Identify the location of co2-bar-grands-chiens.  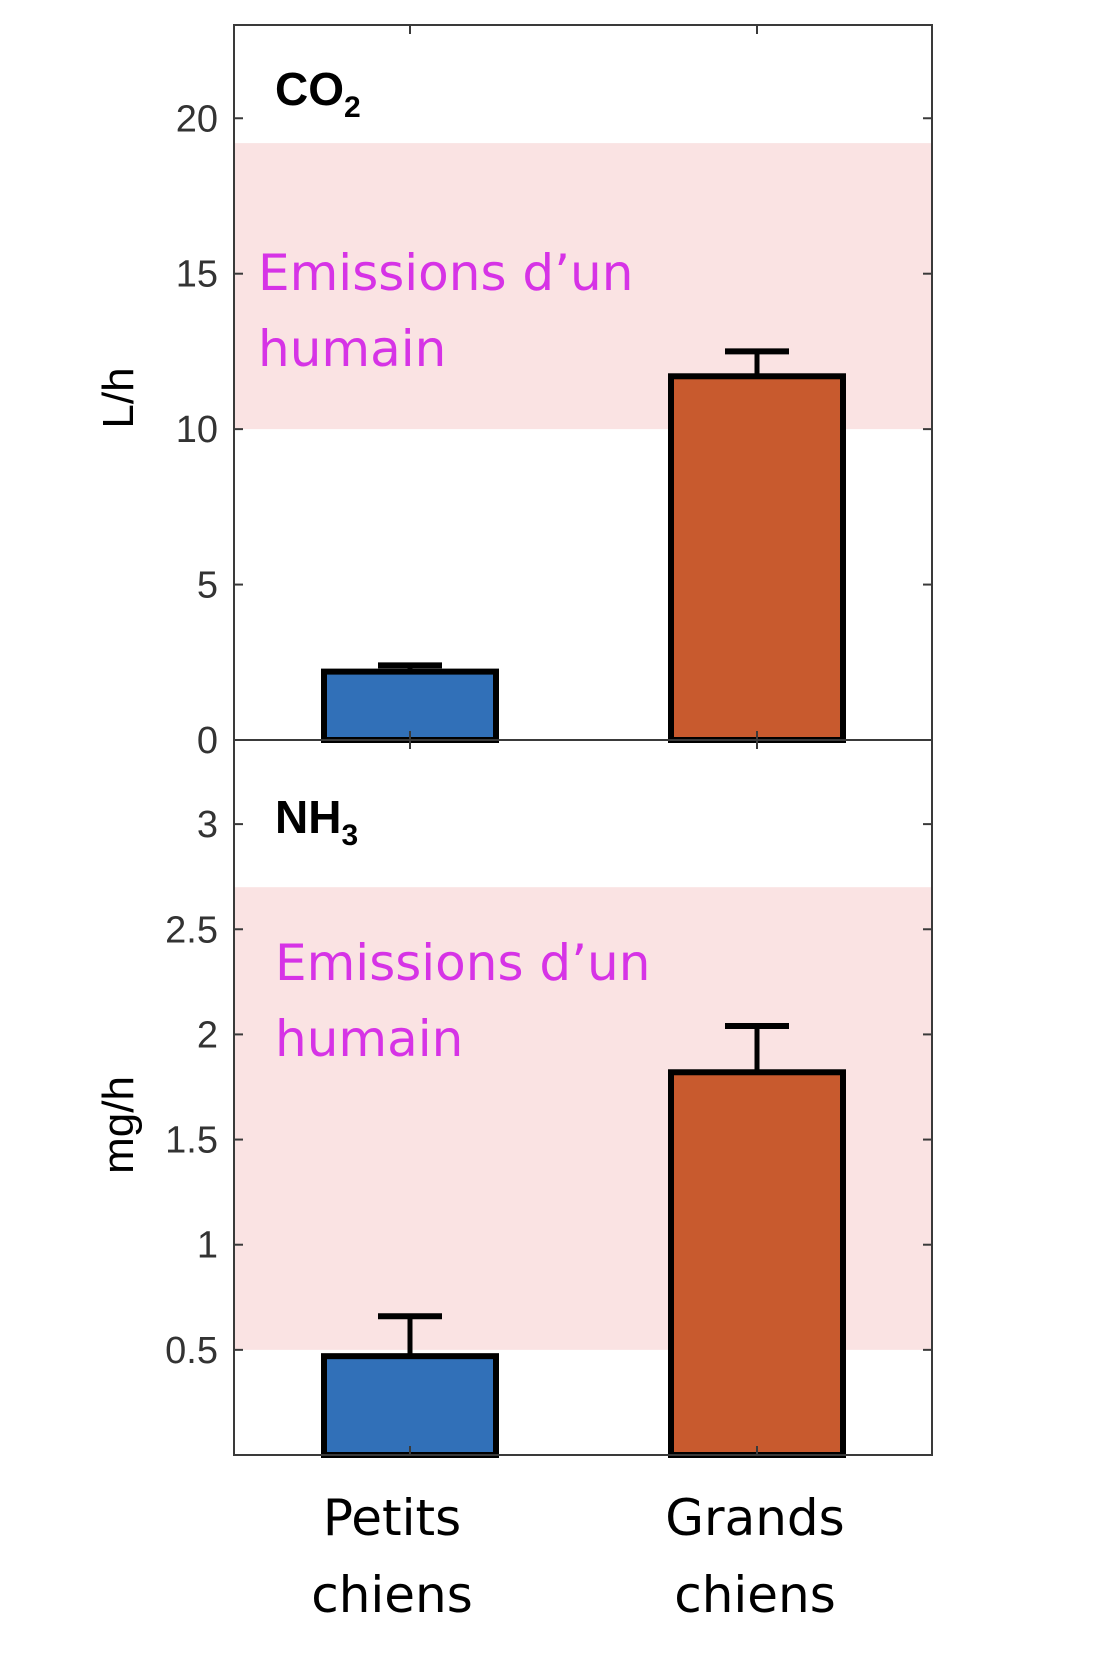
(757, 558).